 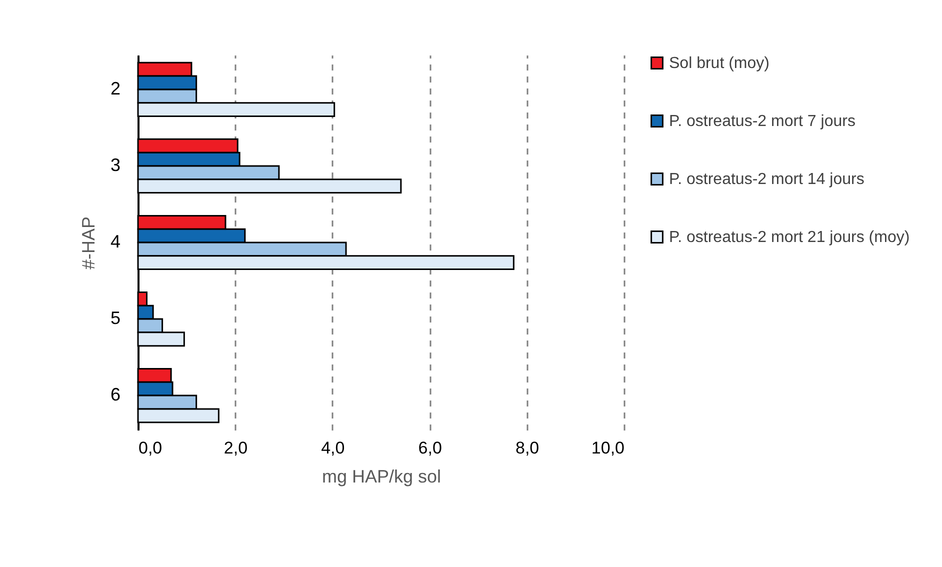 What do you see at coordinates (115, 318) in the screenshot?
I see `y-tick-label: 5` at bounding box center [115, 318].